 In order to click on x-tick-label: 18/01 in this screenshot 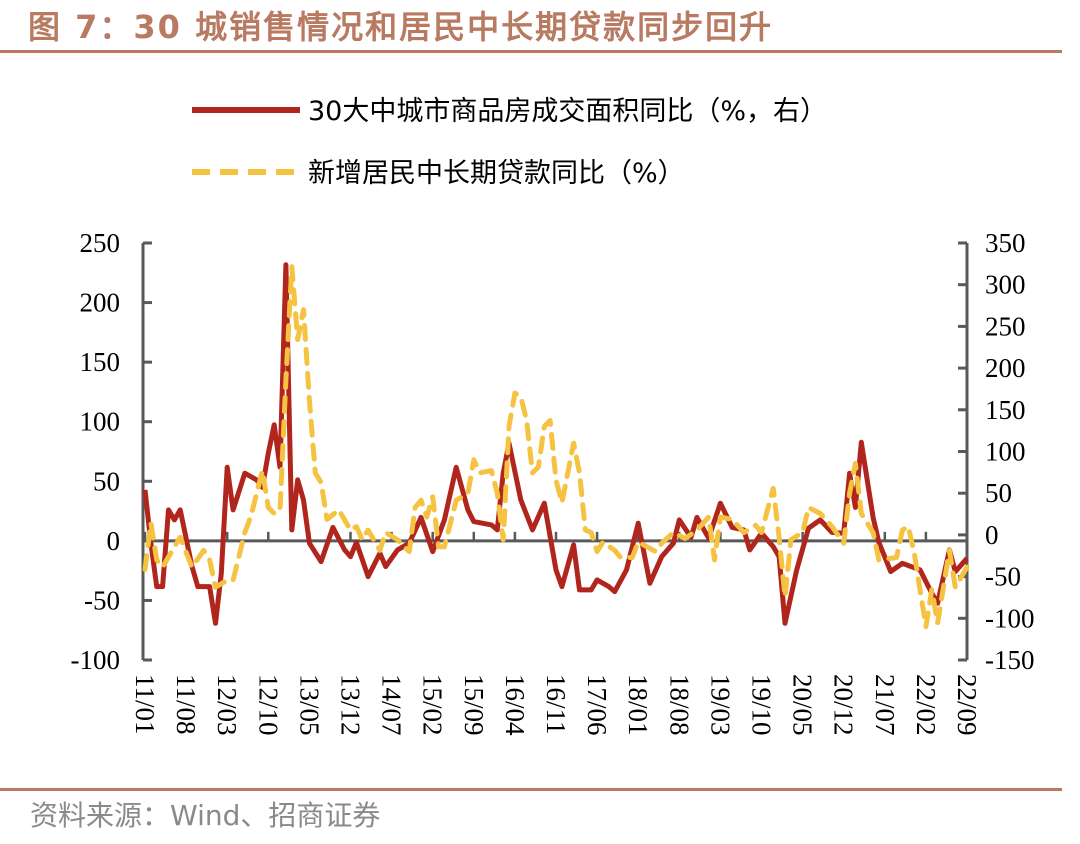, I will do `click(638, 705)`.